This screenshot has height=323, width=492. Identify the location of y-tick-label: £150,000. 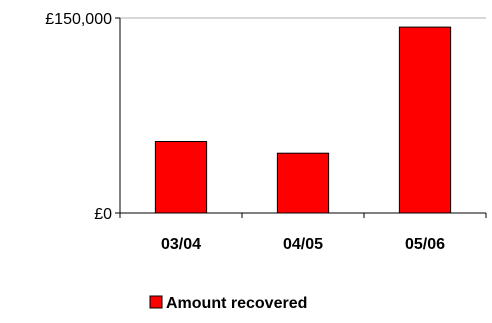
(78, 19).